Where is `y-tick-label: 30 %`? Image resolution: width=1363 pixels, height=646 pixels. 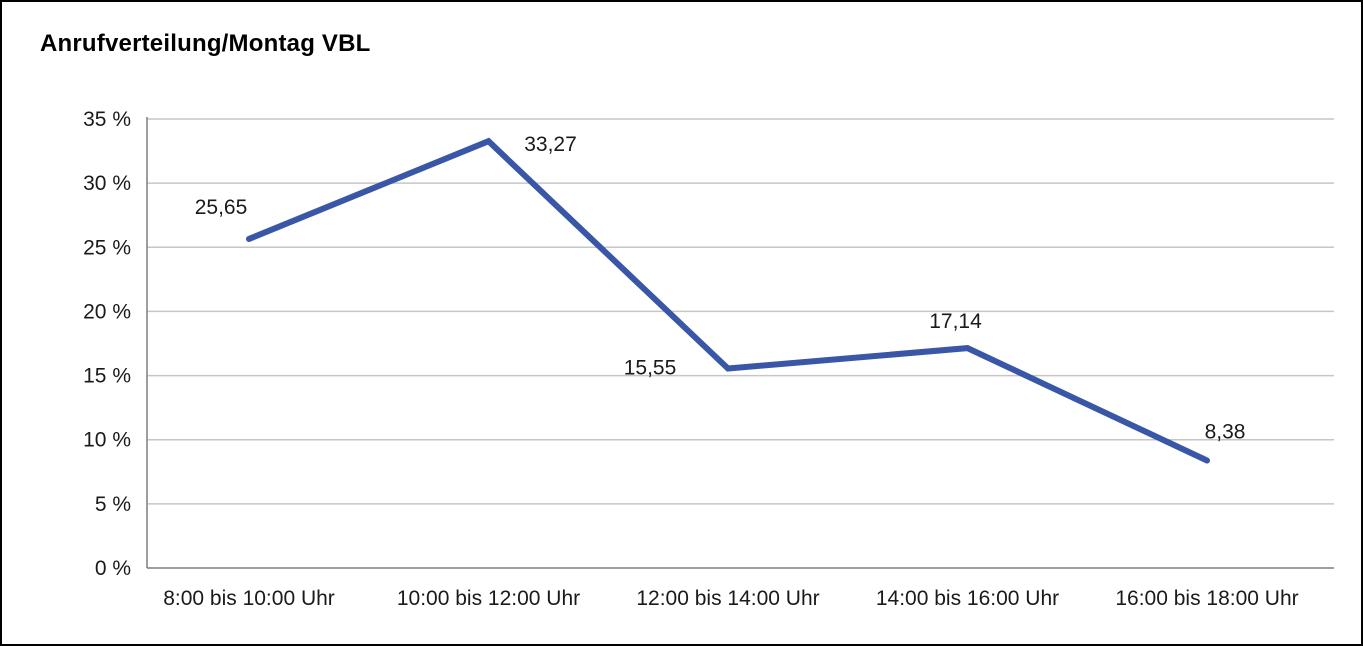
y-tick-label: 30 % is located at coordinates (107, 183).